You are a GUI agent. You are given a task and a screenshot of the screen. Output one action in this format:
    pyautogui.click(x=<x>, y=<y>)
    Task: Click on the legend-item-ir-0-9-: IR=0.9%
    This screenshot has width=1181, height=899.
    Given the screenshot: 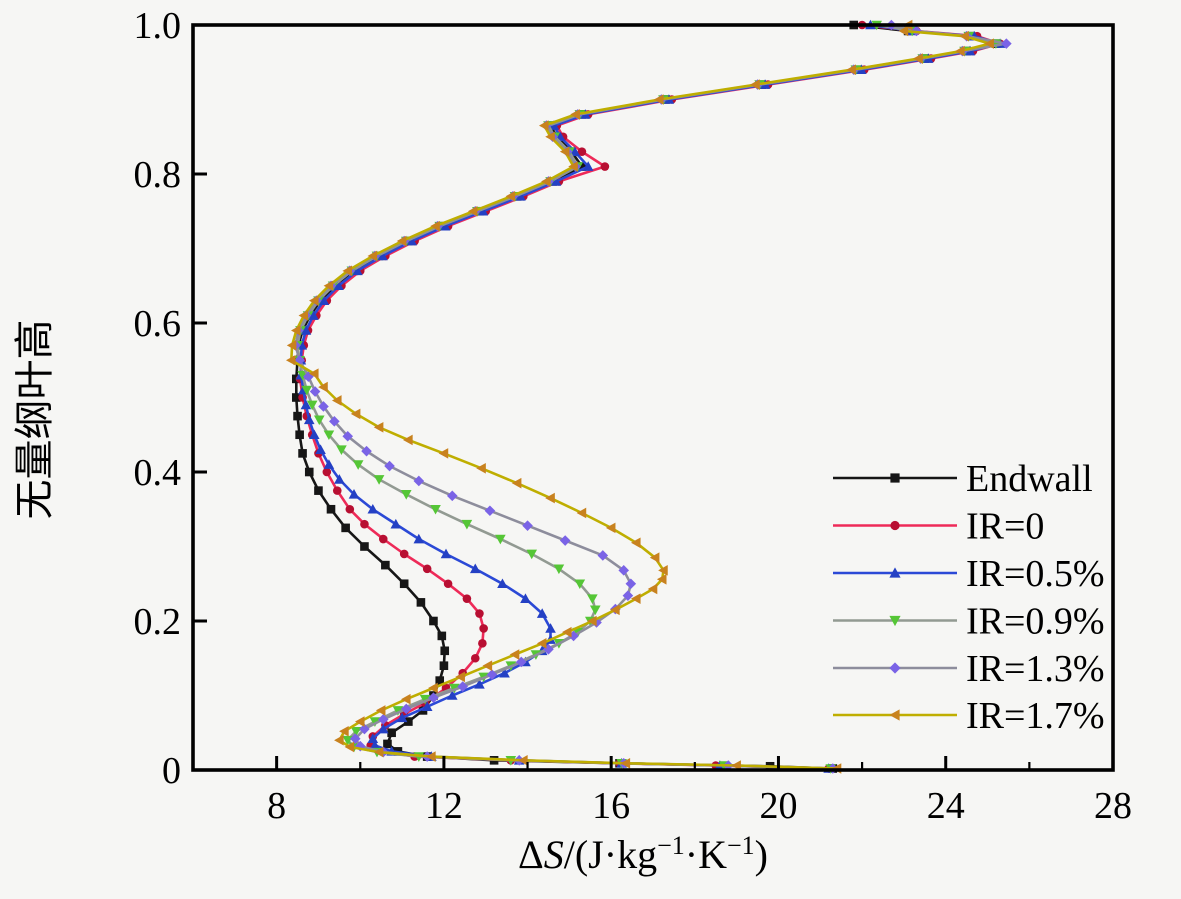 What is the action you would take?
    pyautogui.click(x=969, y=622)
    